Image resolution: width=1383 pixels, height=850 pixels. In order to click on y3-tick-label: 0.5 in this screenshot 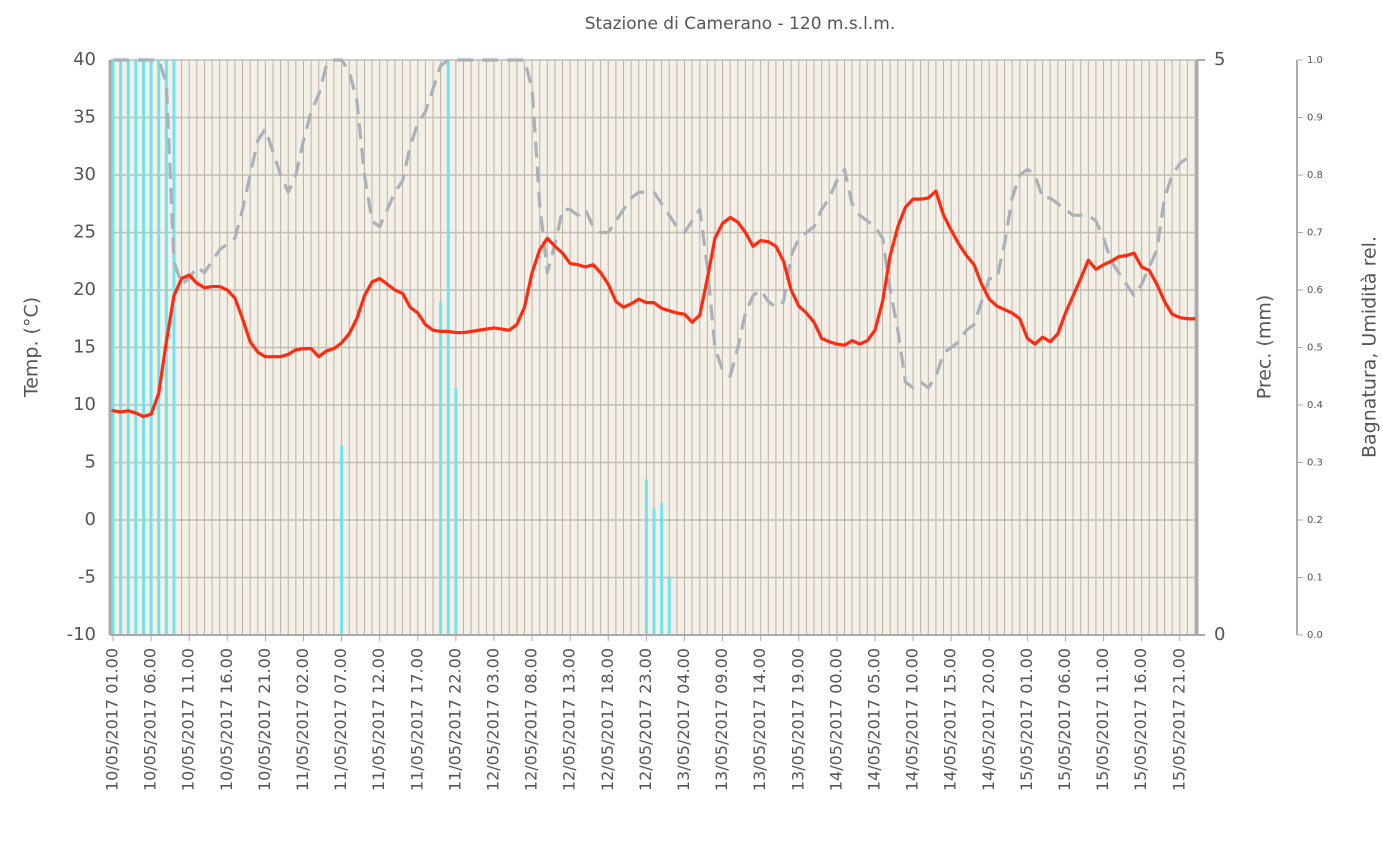, I will do `click(1315, 348)`.